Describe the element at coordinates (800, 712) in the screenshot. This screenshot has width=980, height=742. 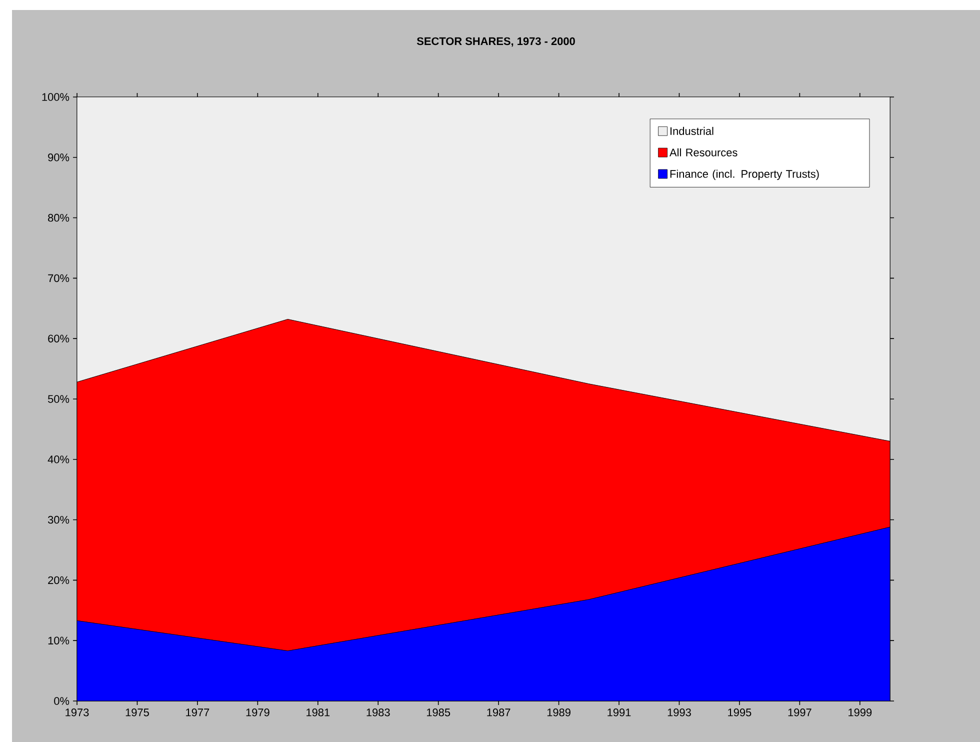
I see `x-tick-label: 1997` at that location.